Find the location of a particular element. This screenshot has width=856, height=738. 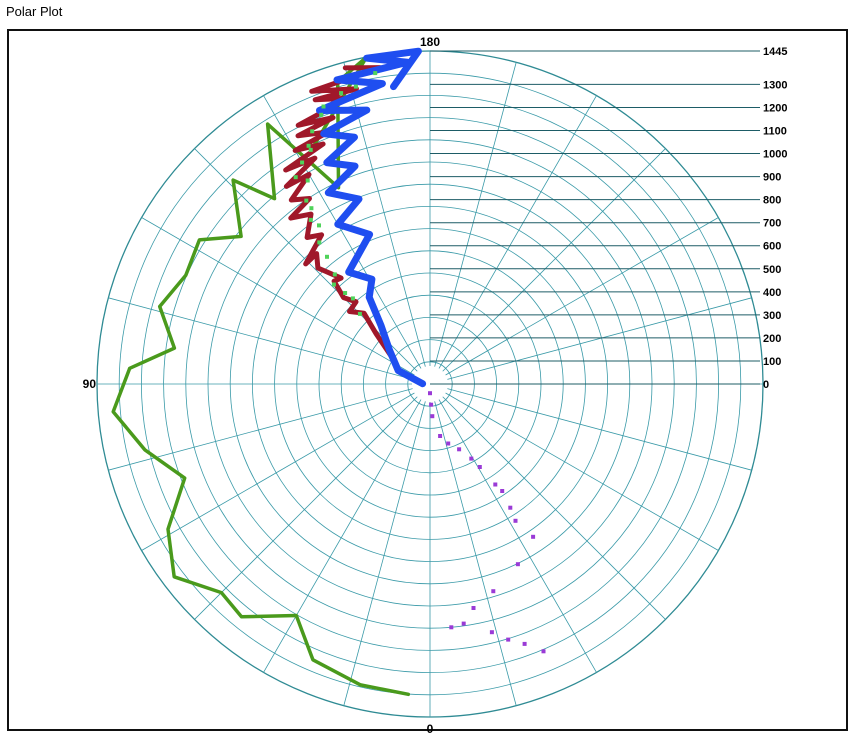

angle-label-180: 180 is located at coordinates (430, 42).